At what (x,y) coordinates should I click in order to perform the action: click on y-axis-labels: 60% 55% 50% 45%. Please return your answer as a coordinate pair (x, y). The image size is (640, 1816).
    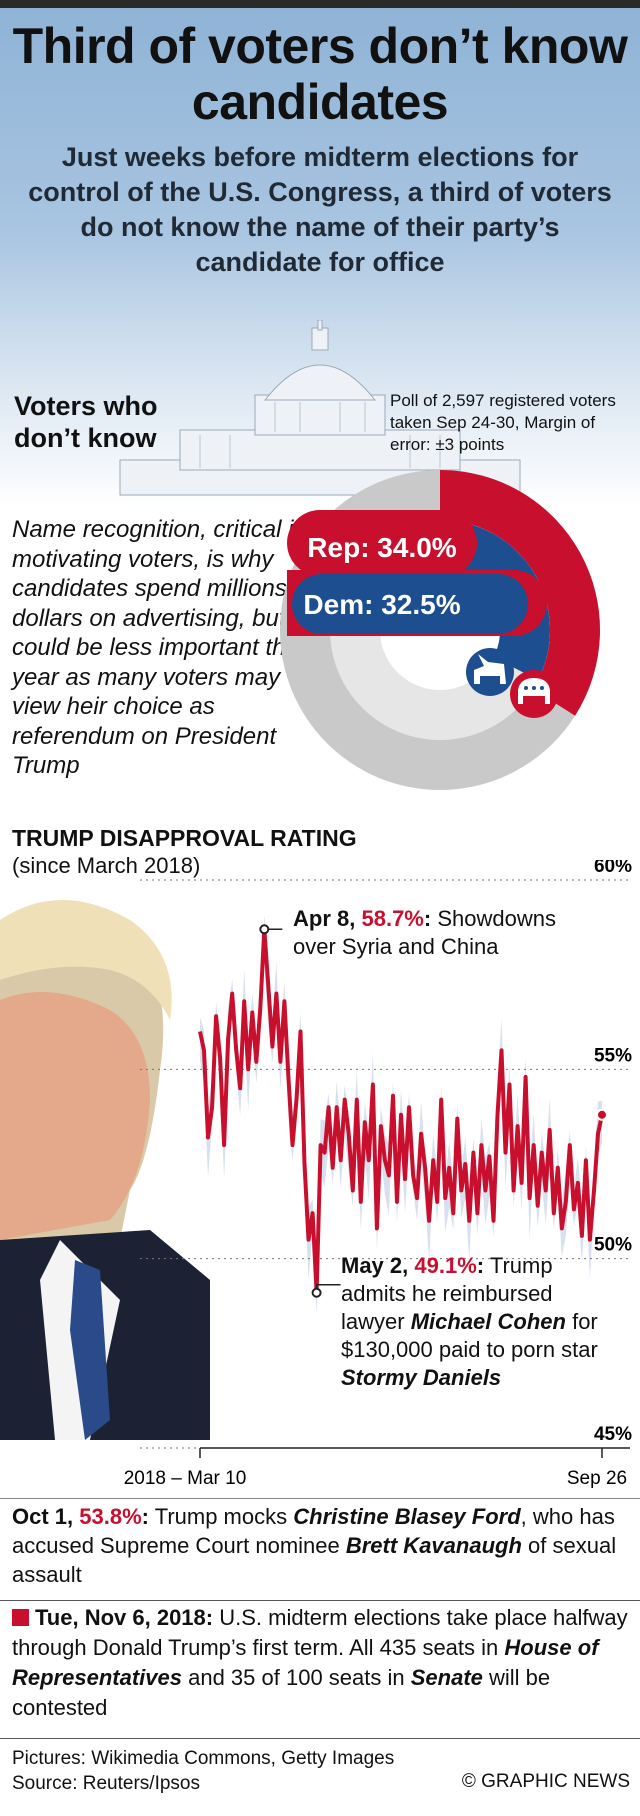
    Looking at the image, I should click on (613, 1152).